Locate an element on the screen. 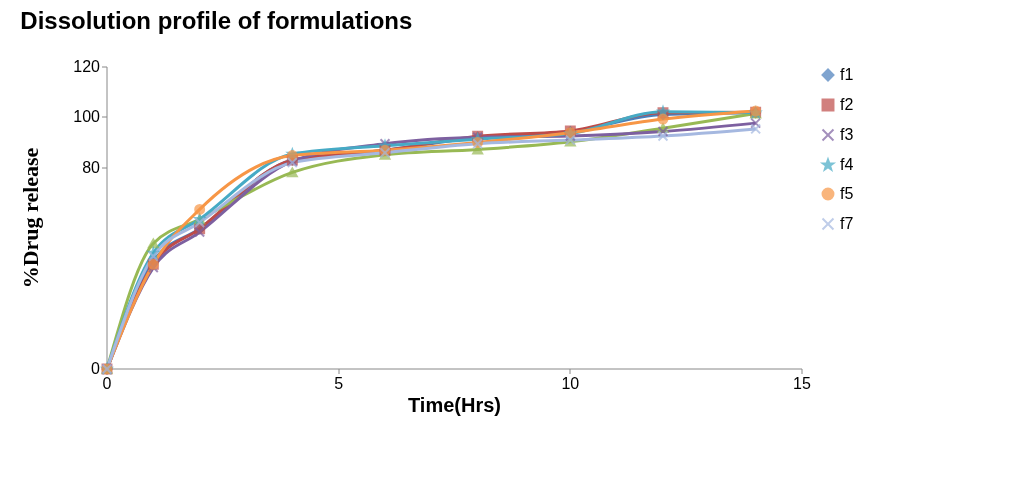 The width and height of the screenshot is (1014, 503). legend-label: f2 is located at coordinates (847, 104).